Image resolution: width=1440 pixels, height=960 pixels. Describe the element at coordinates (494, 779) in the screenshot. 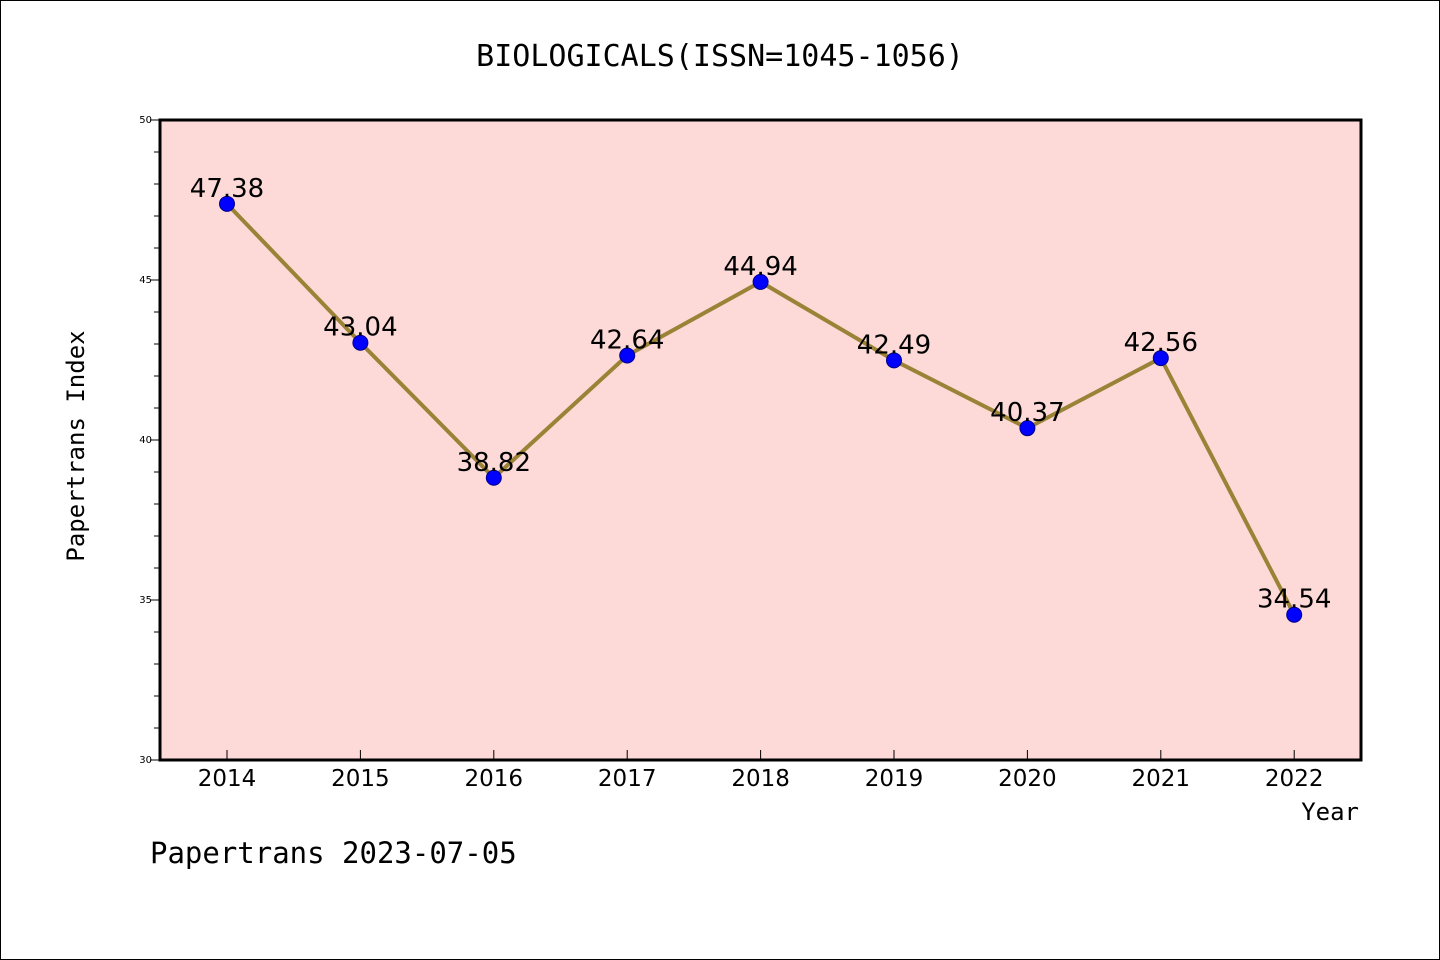

I see `x-tick-label: 2016` at that location.